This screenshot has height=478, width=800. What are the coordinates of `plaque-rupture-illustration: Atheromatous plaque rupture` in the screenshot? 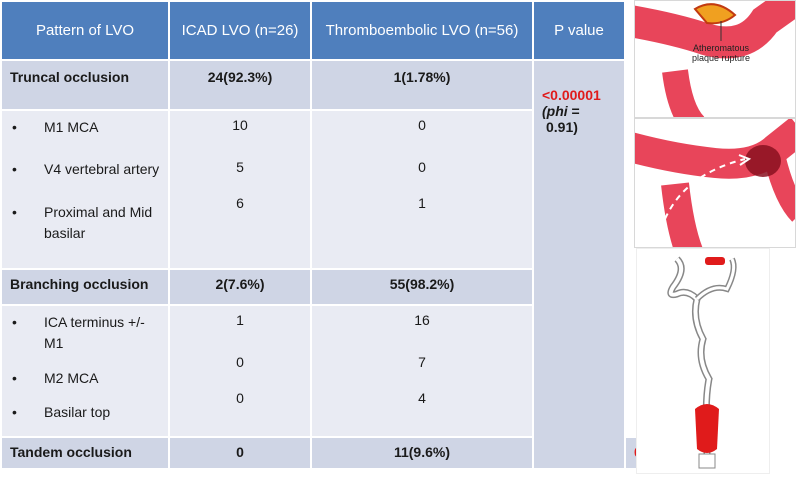 It's located at (707, 68).